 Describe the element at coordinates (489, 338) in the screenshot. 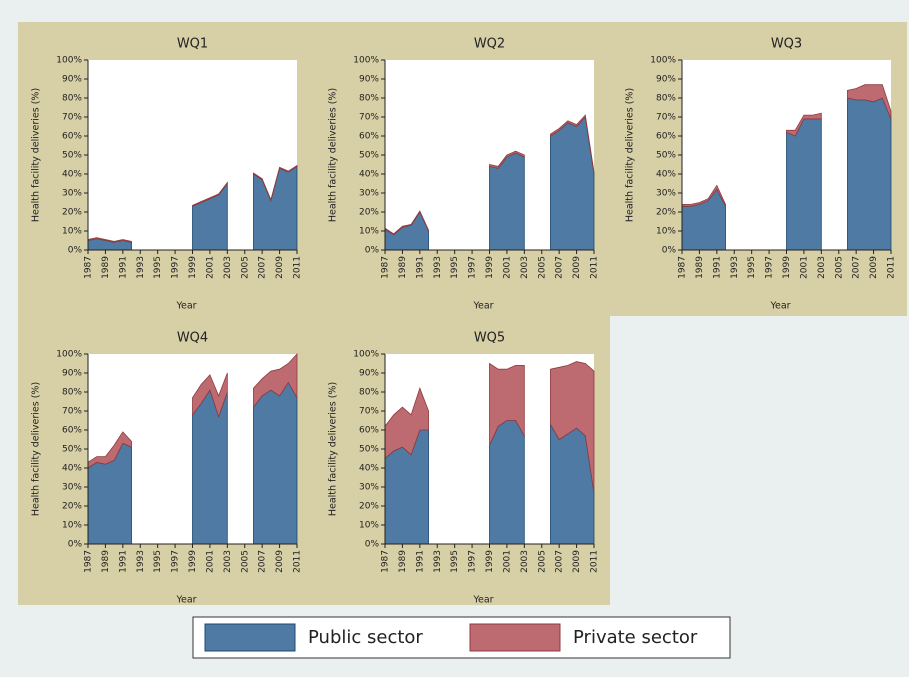

I see `panel-title: WQ5` at that location.